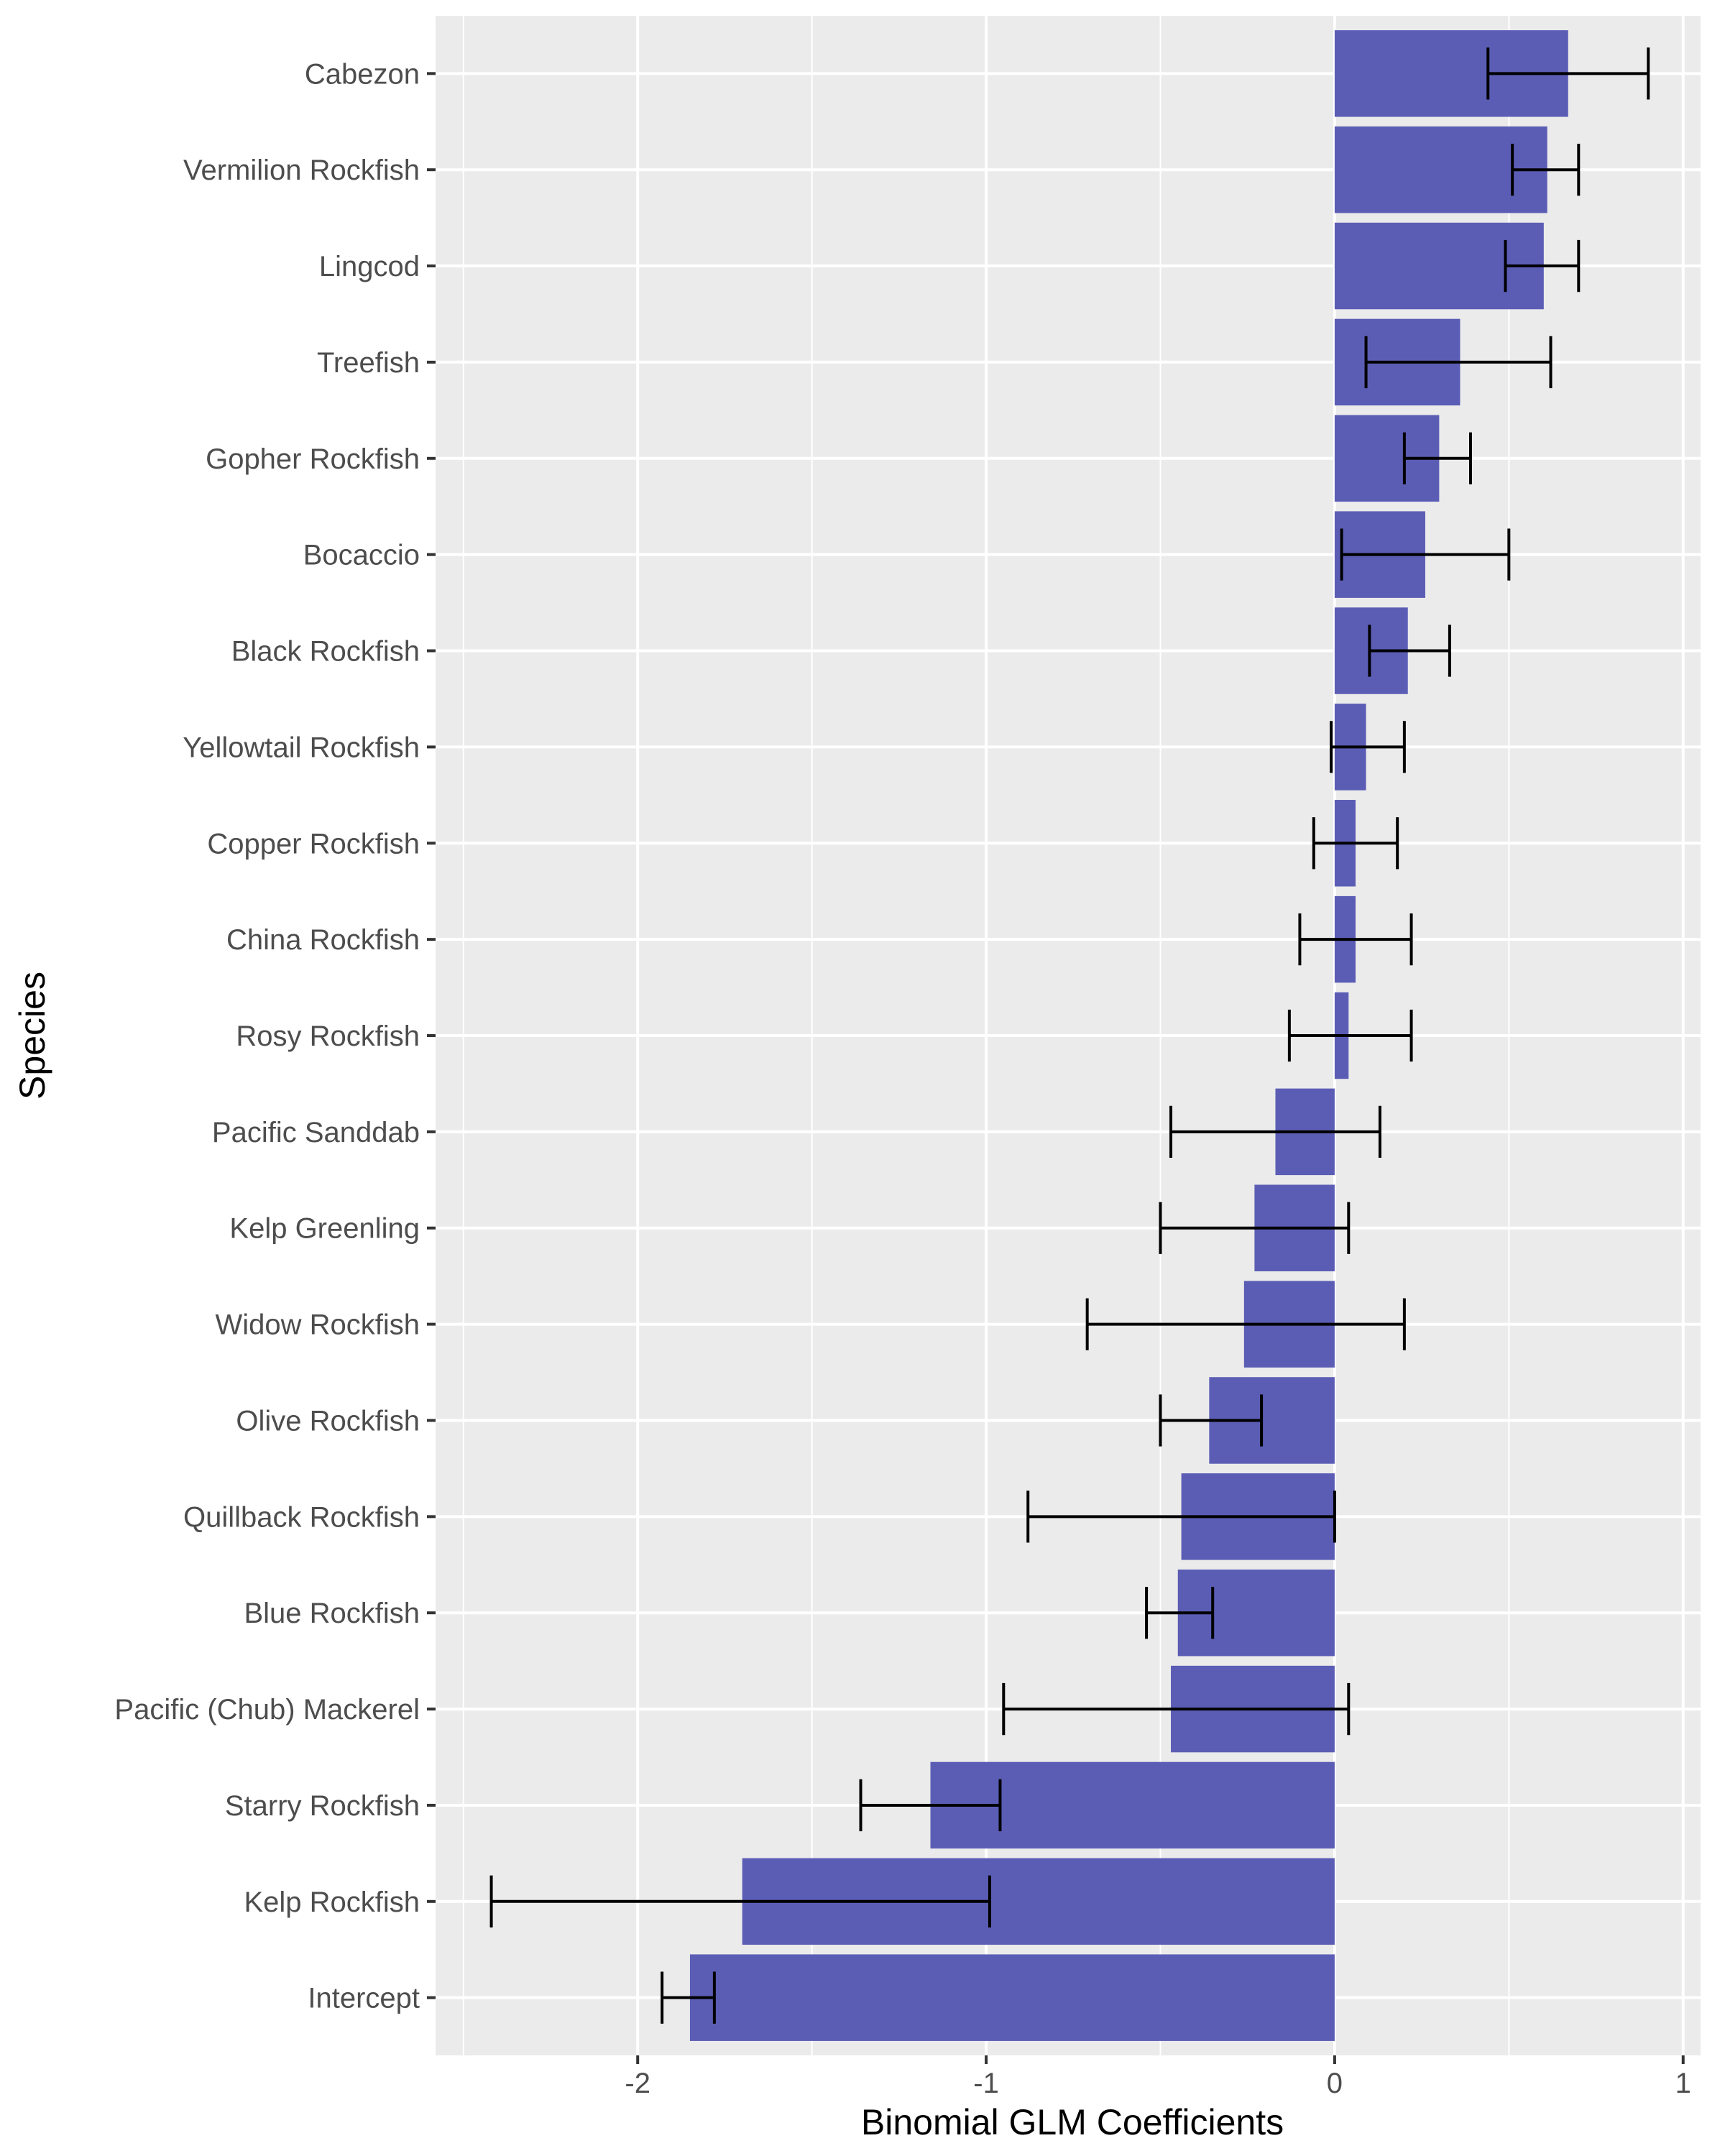  What do you see at coordinates (361, 555) in the screenshot?
I see `y-tick-label: Bocaccio` at bounding box center [361, 555].